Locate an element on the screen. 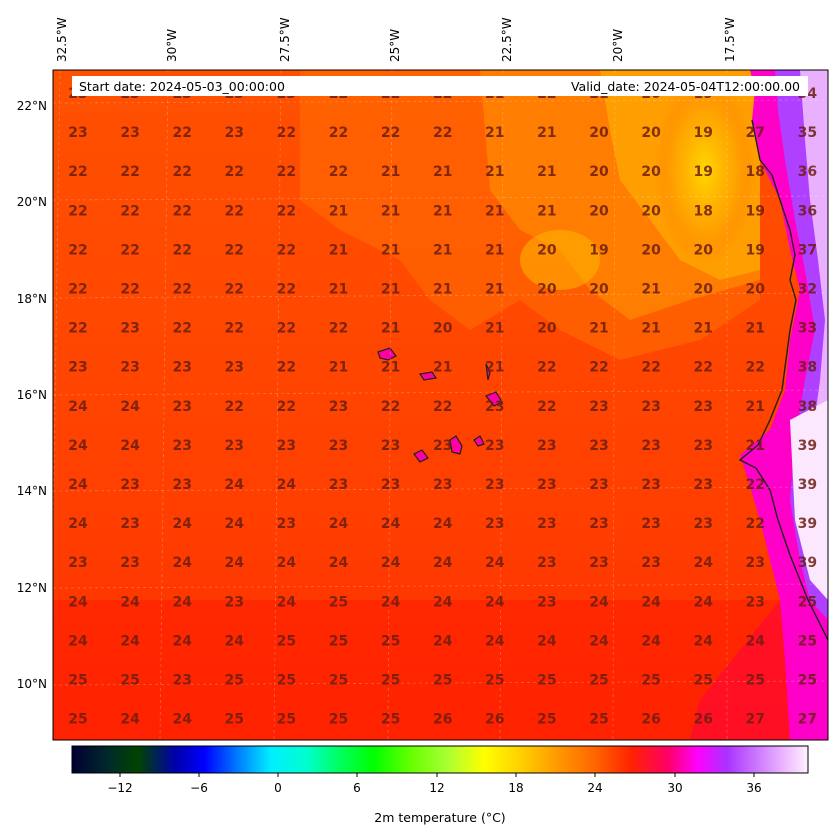 This screenshot has width=837, height=837. lon-label: 25°W is located at coordinates (395, 45).